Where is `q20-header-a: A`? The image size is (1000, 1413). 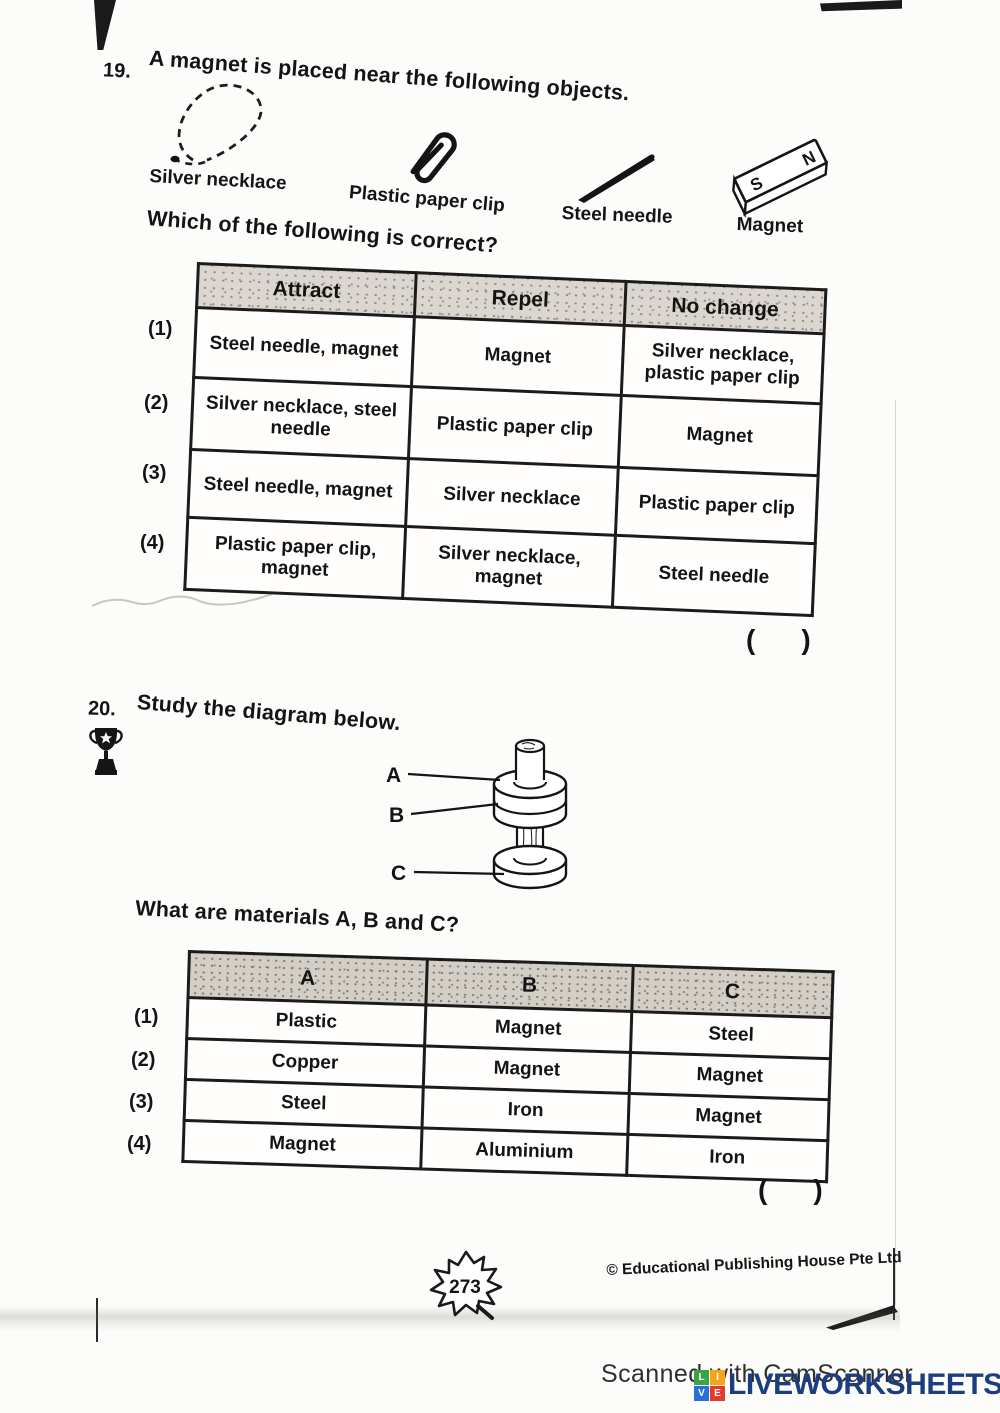
q20-header-a: A is located at coordinates (308, 978).